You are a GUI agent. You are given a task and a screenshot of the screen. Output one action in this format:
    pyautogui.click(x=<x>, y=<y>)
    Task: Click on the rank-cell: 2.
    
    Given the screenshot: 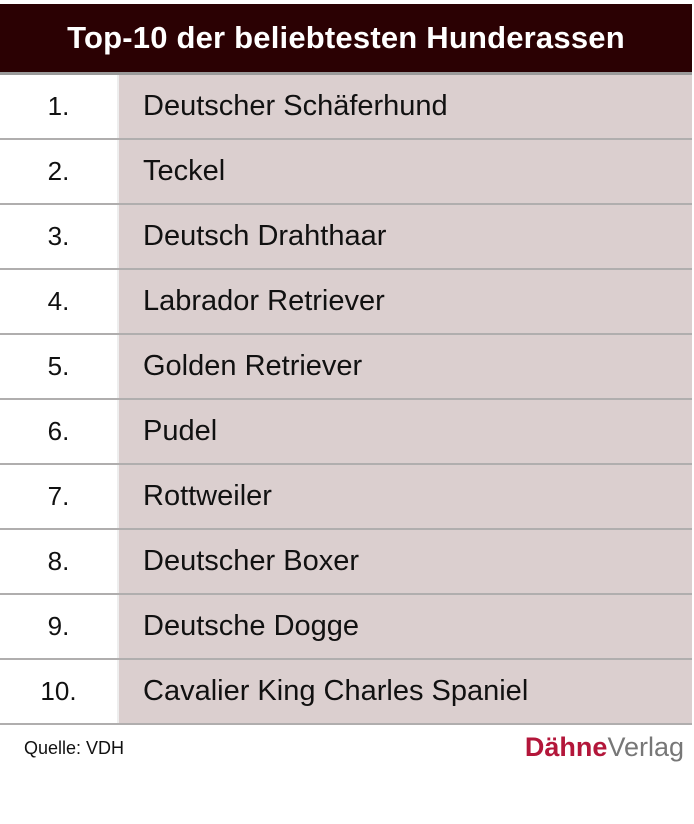 What is the action you would take?
    pyautogui.click(x=58, y=171)
    